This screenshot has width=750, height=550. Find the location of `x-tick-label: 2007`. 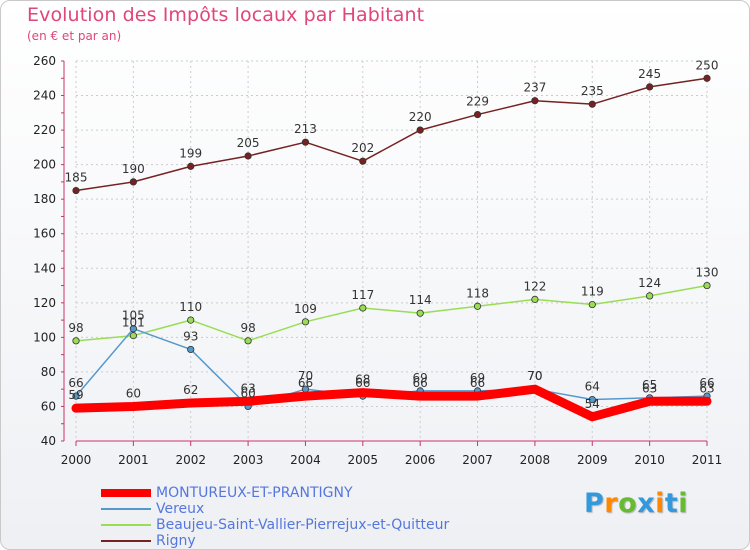

x-tick-label: 2007 is located at coordinates (477, 460).